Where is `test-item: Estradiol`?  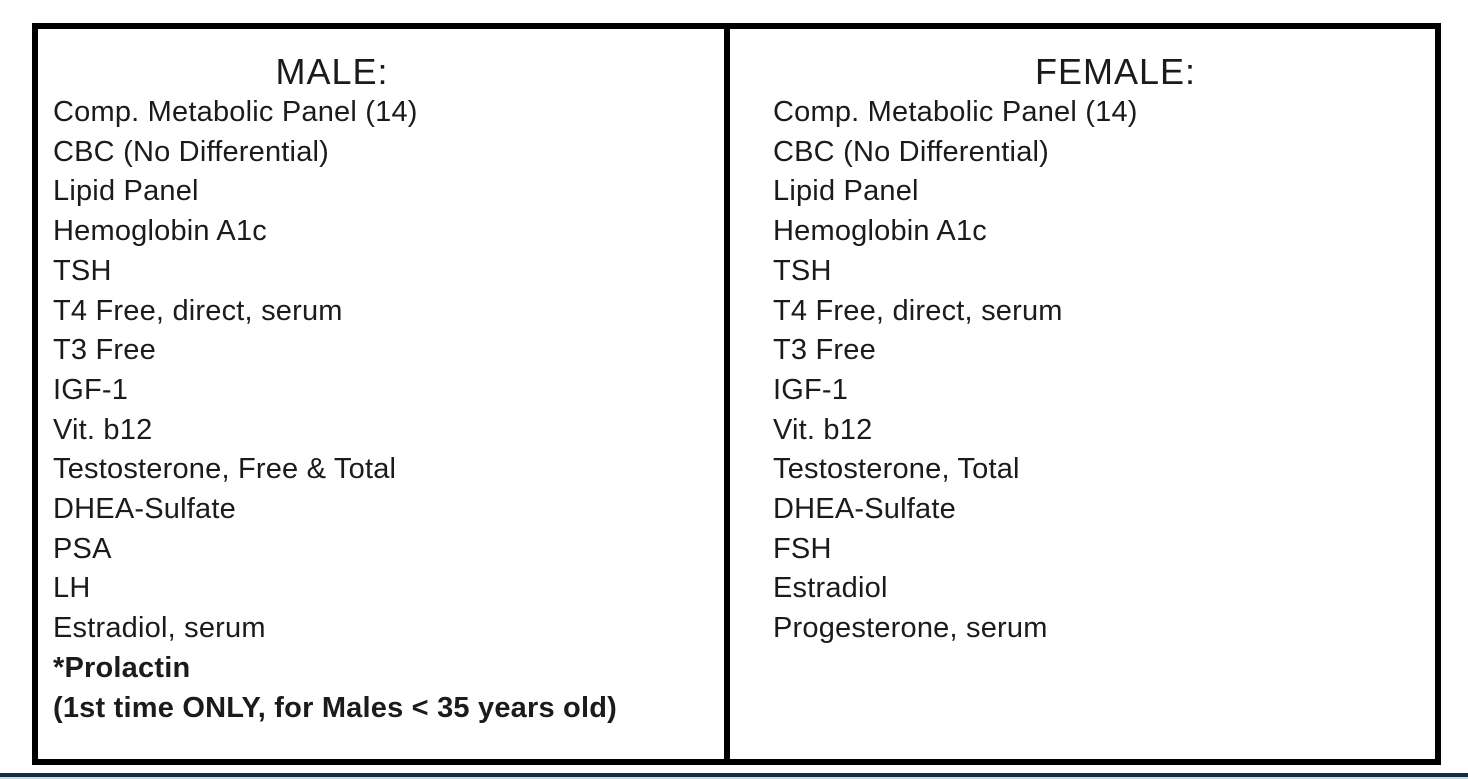 test-item: Estradiol is located at coordinates (830, 588).